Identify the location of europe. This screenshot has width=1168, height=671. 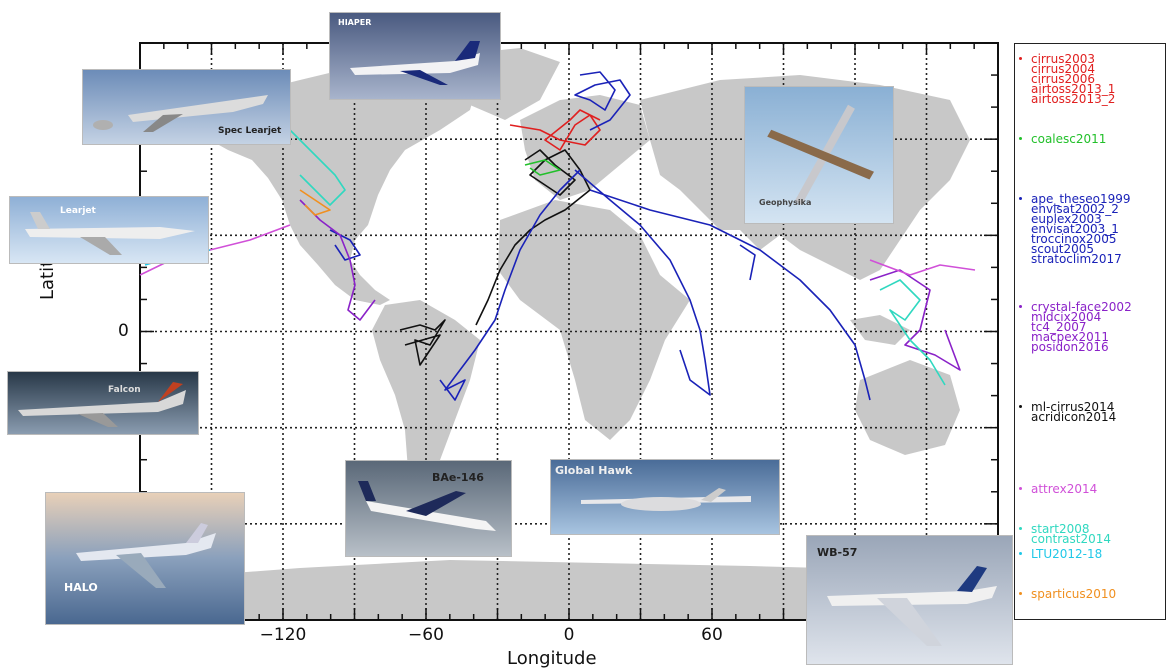
(585, 147).